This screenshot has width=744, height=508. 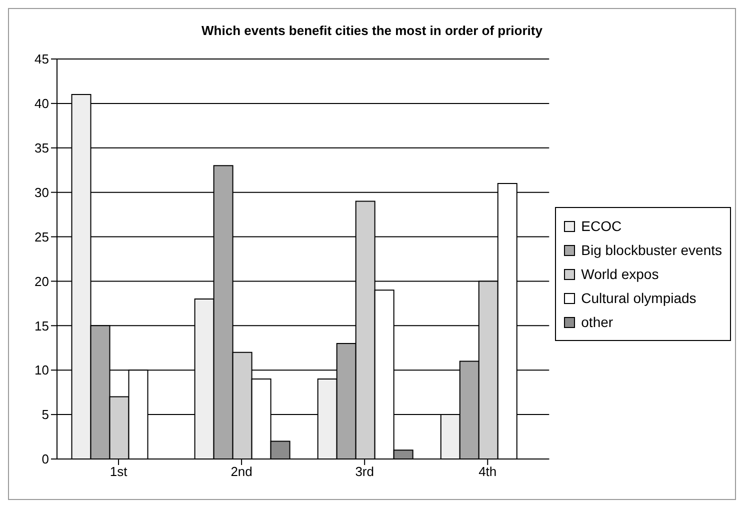 What do you see at coordinates (651, 250) in the screenshot?
I see `legend-label: Big blockbuster events` at bounding box center [651, 250].